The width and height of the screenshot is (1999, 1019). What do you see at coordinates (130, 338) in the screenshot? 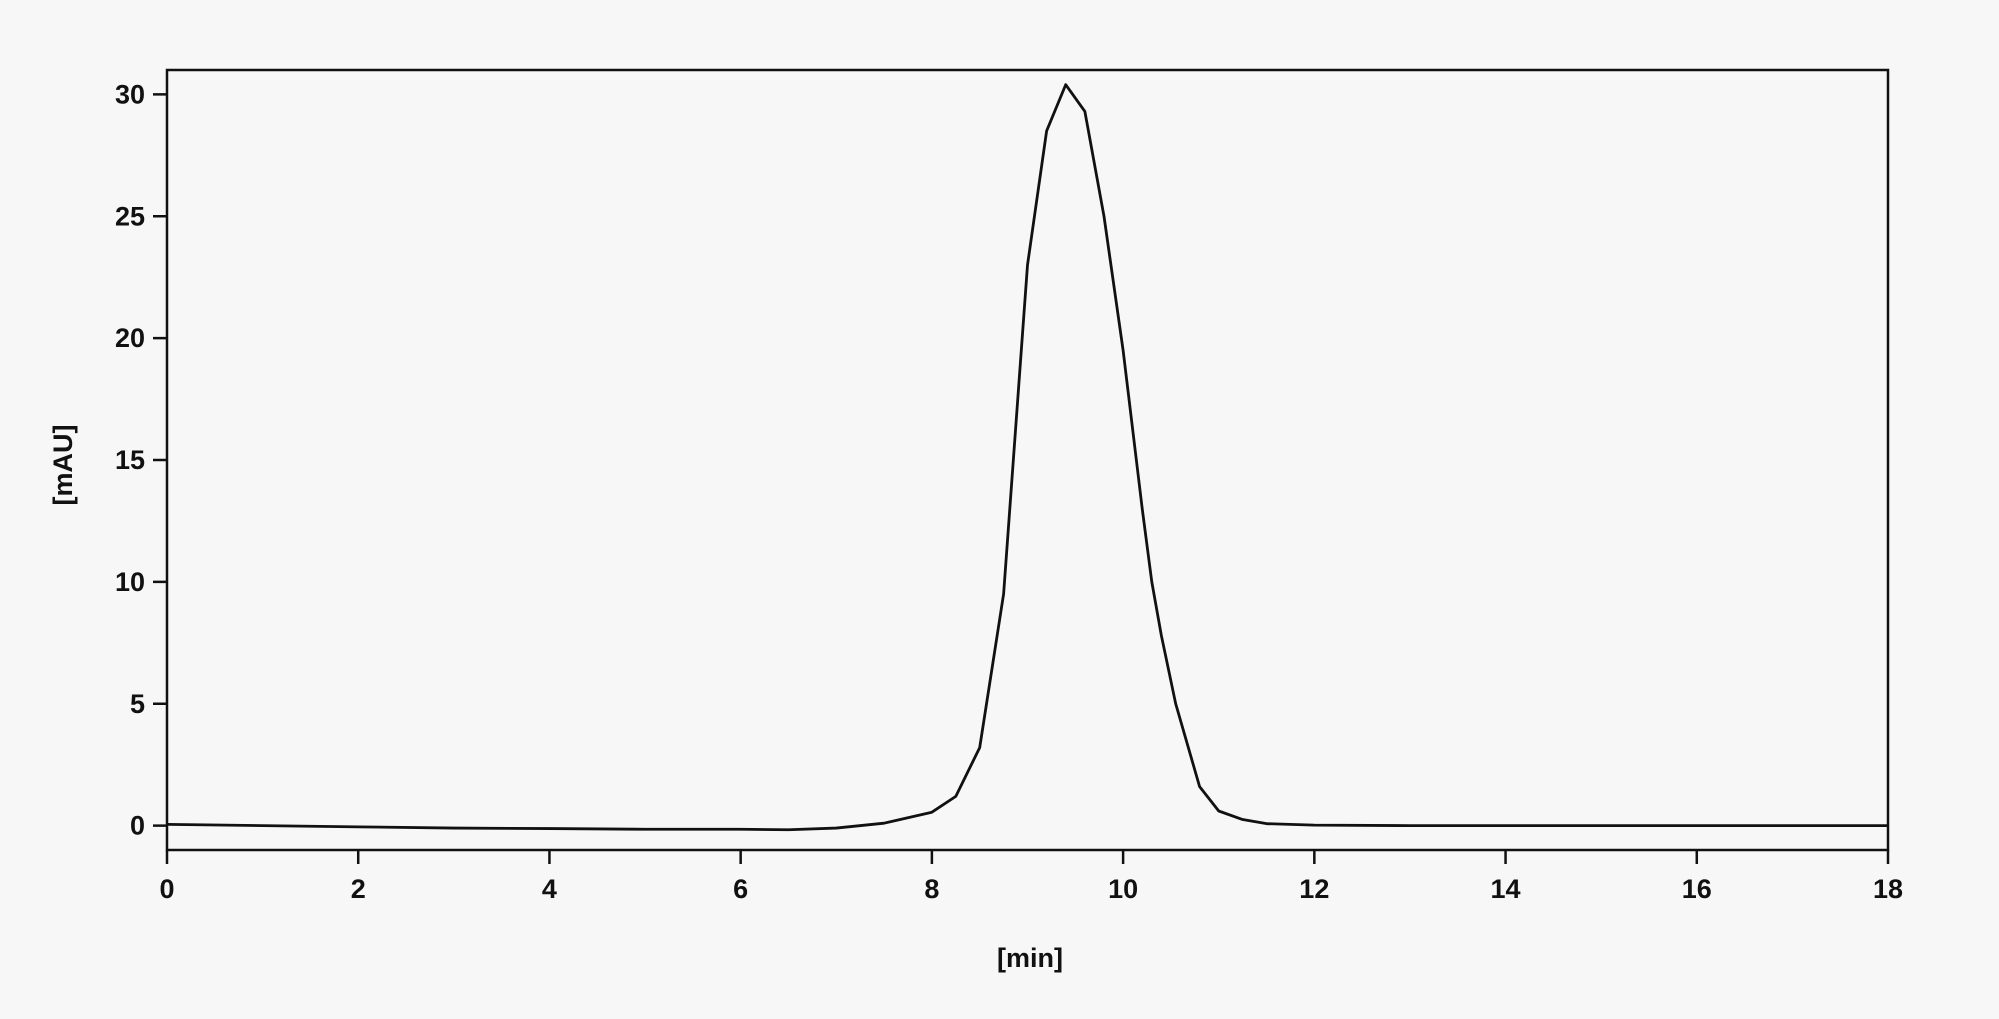
I see `y-tick-label: 20` at bounding box center [130, 338].